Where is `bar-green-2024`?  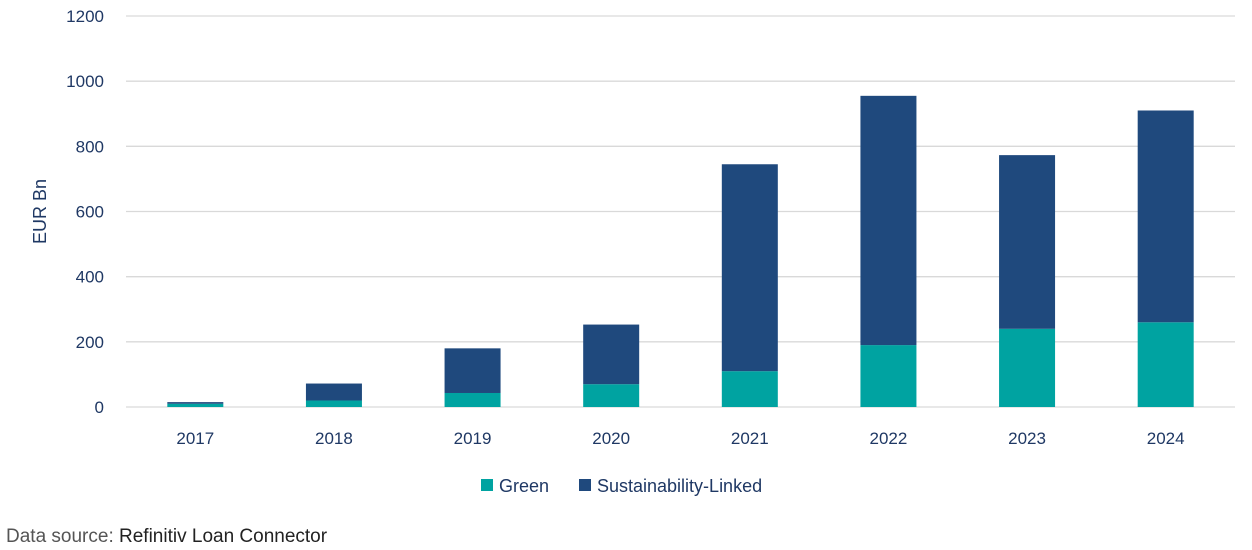
bar-green-2024 is located at coordinates (1165, 364).